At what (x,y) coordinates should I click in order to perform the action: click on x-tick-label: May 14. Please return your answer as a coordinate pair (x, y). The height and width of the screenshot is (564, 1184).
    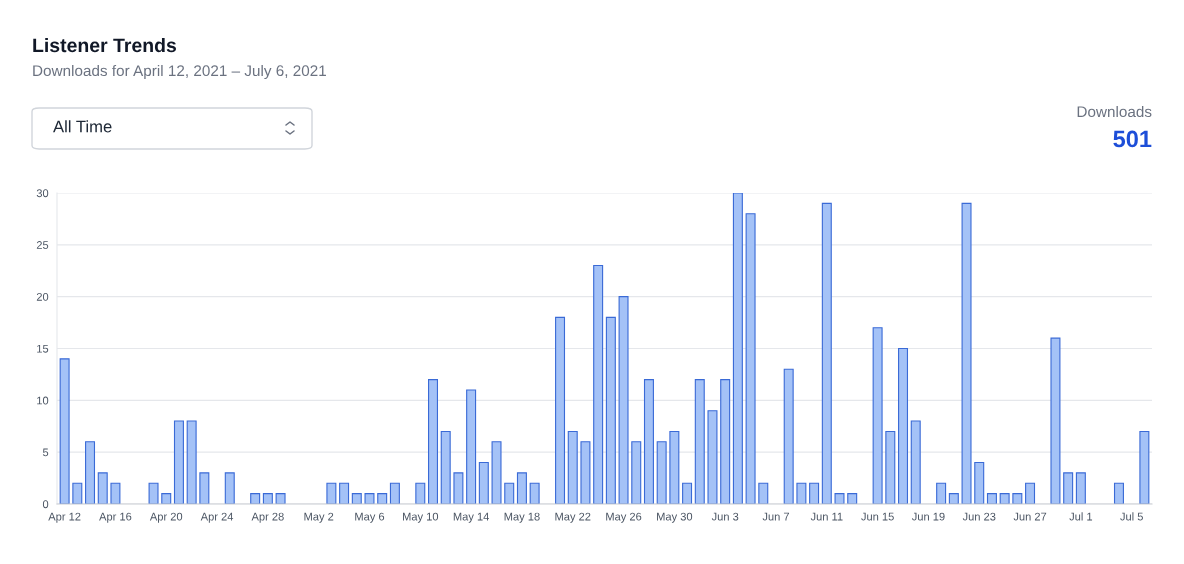
    Looking at the image, I should click on (471, 517).